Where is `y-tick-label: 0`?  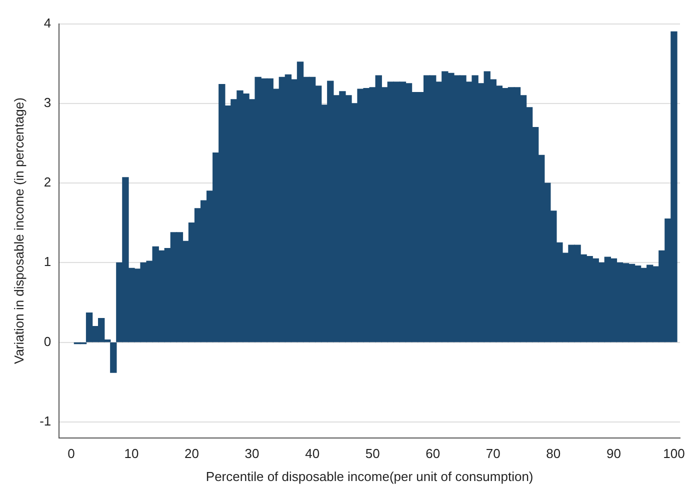 y-tick-label: 0 is located at coordinates (48, 341).